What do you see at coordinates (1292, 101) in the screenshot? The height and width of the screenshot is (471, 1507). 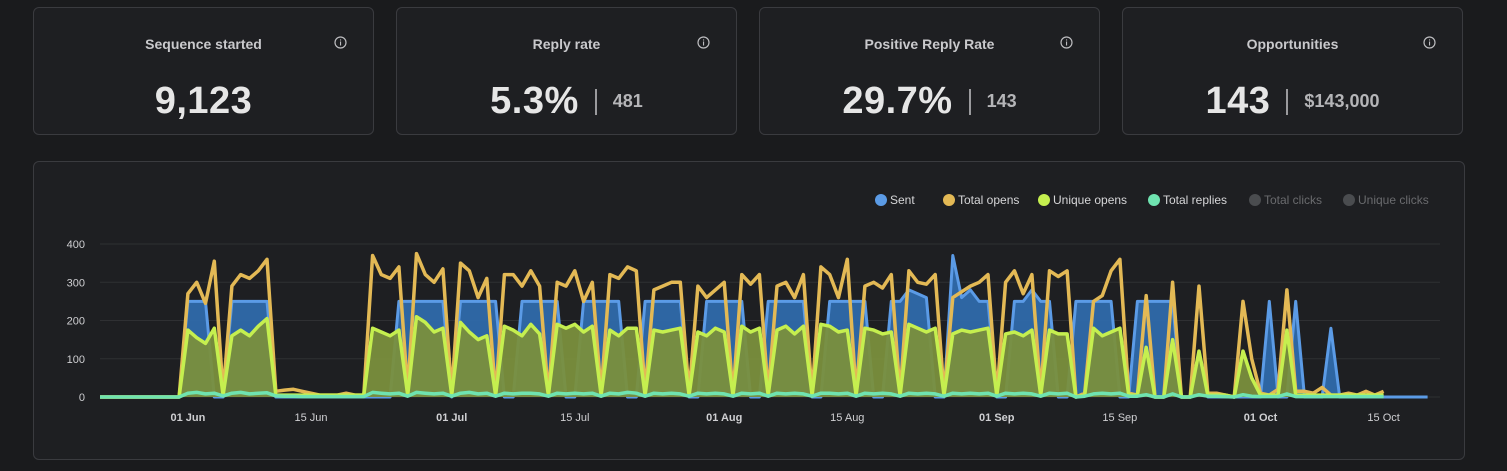 I see `card-value-row: 143 $143,000` at bounding box center [1292, 101].